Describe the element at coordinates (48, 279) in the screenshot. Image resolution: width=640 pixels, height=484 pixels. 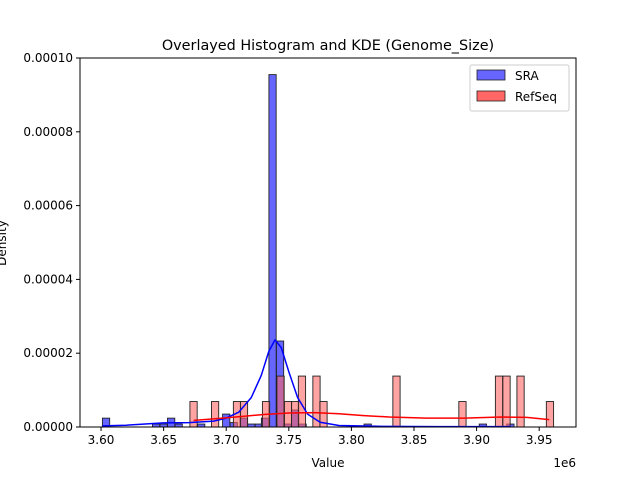
I see `y-tick-label: 0.00004` at that location.